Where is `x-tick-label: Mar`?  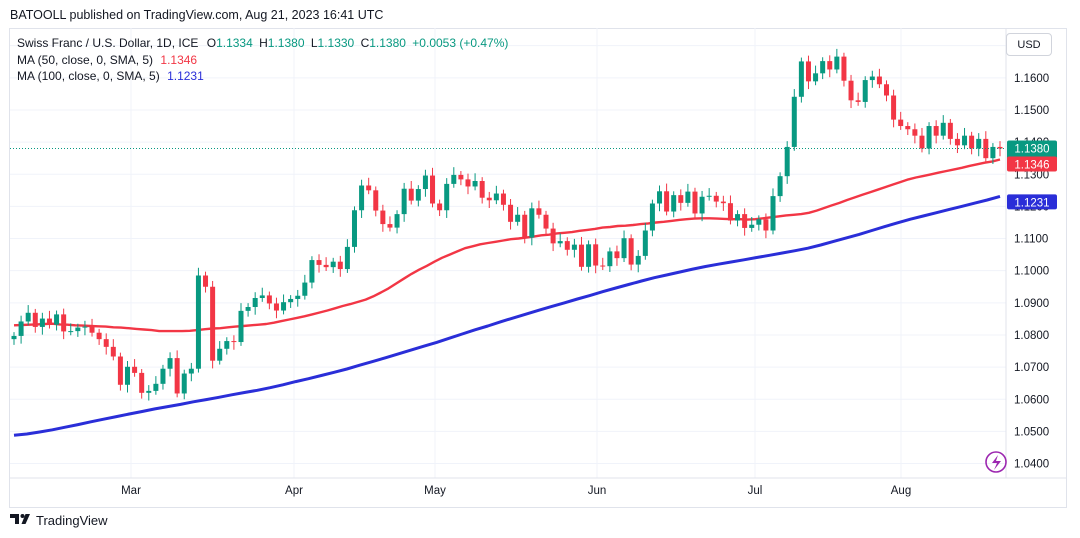
x-tick-label: Mar is located at coordinates (131, 491).